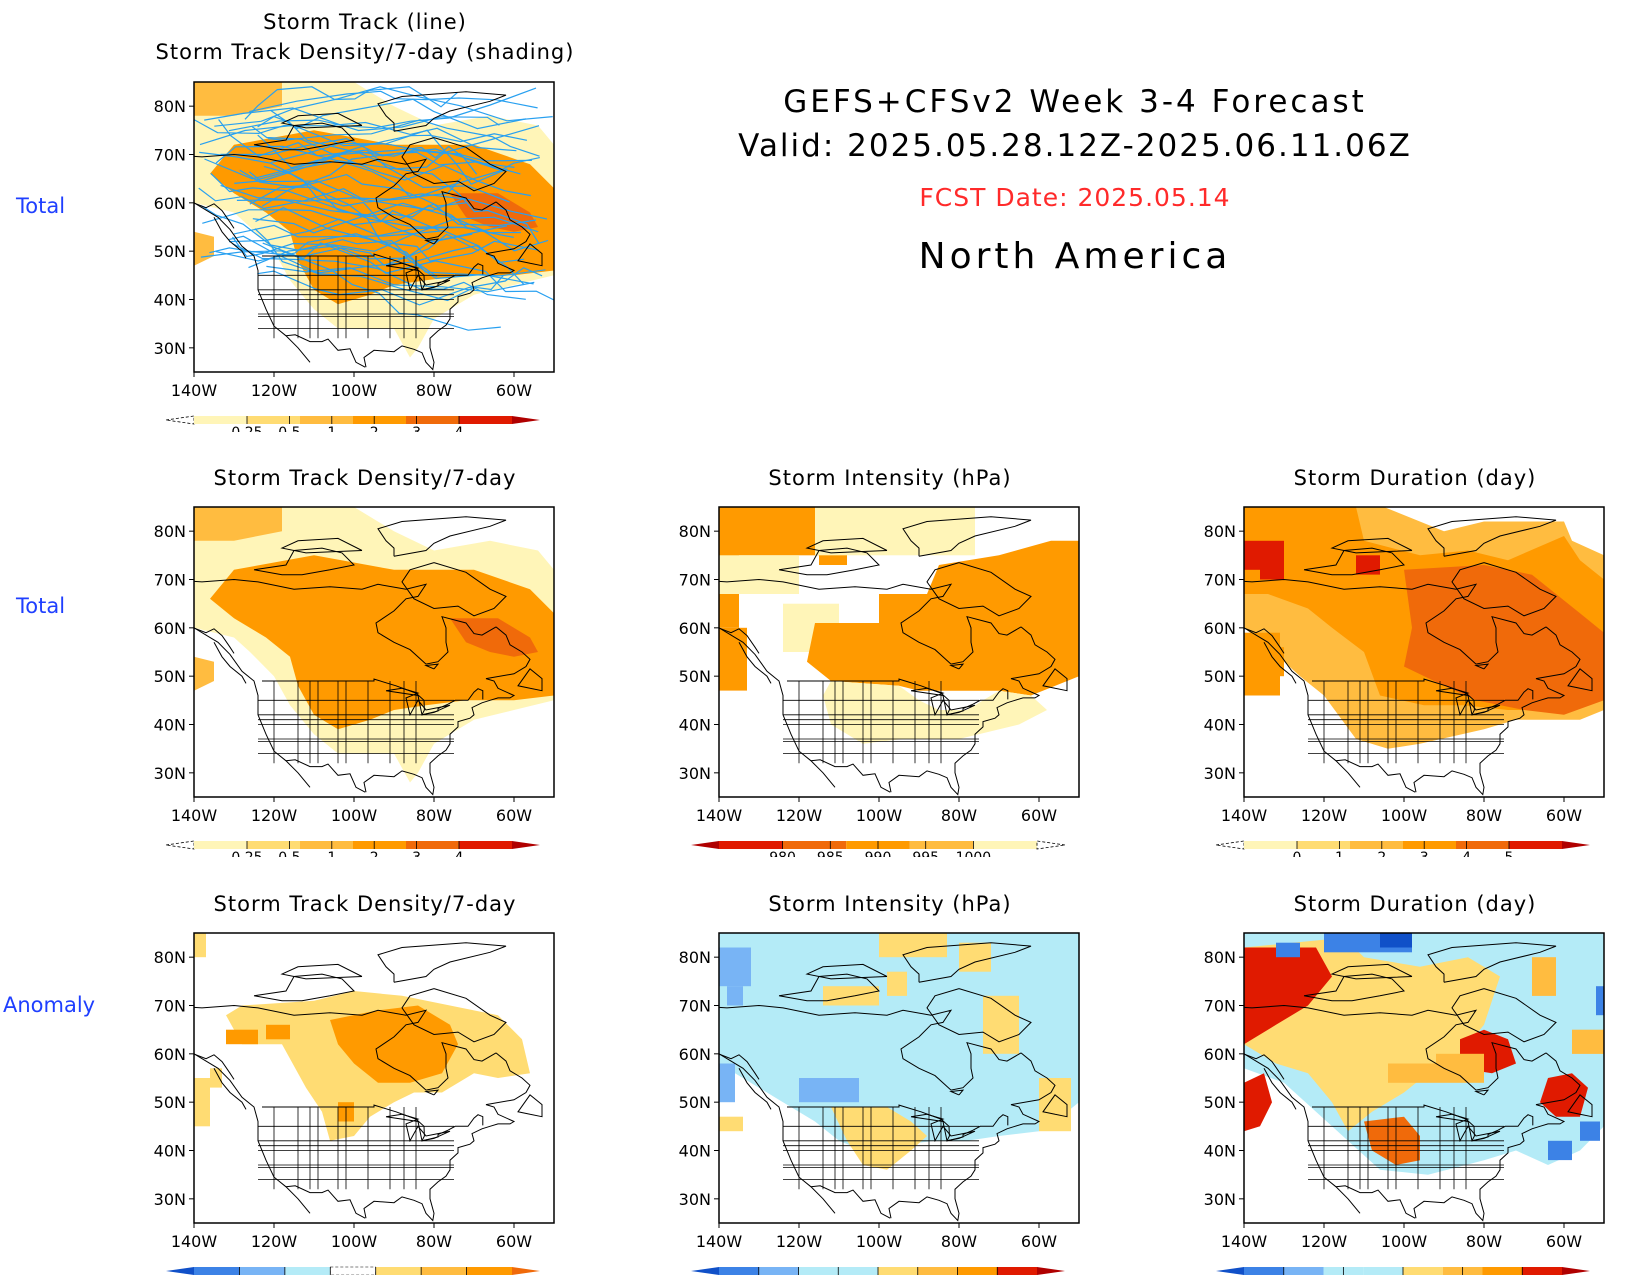 The height and width of the screenshot is (1275, 1650). Describe the element at coordinates (274, 390) in the screenshot. I see `lon-tick-label: 120W` at that location.